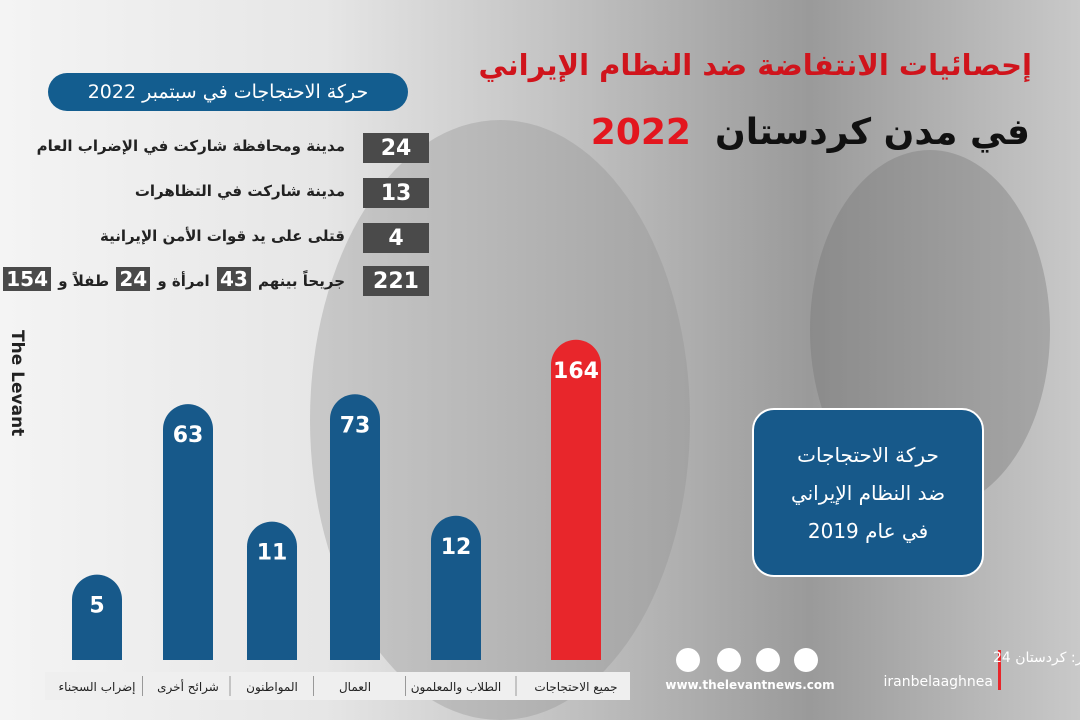 This screenshot has width=1080, height=720. What do you see at coordinates (301, 281) in the screenshot?
I see `stat-text: جريحاً بينهم` at bounding box center [301, 281].